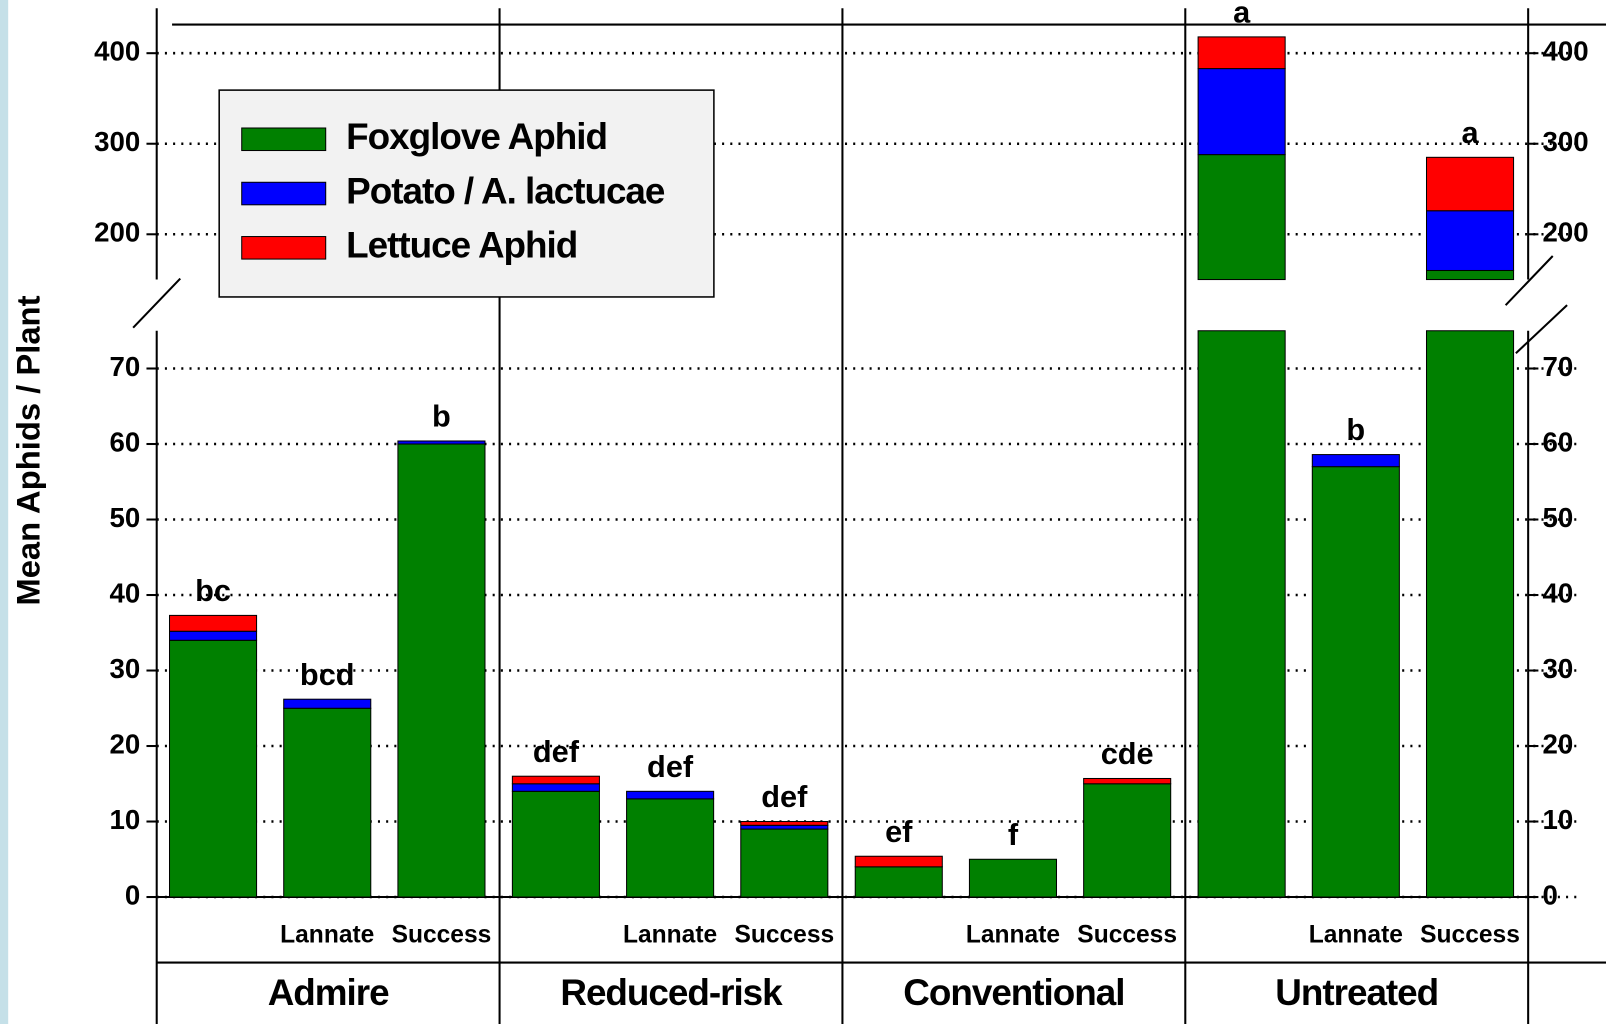 This screenshot has height=1029, width=1606. What do you see at coordinates (1549, 894) in the screenshot?
I see `y2-tick-label: 0` at bounding box center [1549, 894].